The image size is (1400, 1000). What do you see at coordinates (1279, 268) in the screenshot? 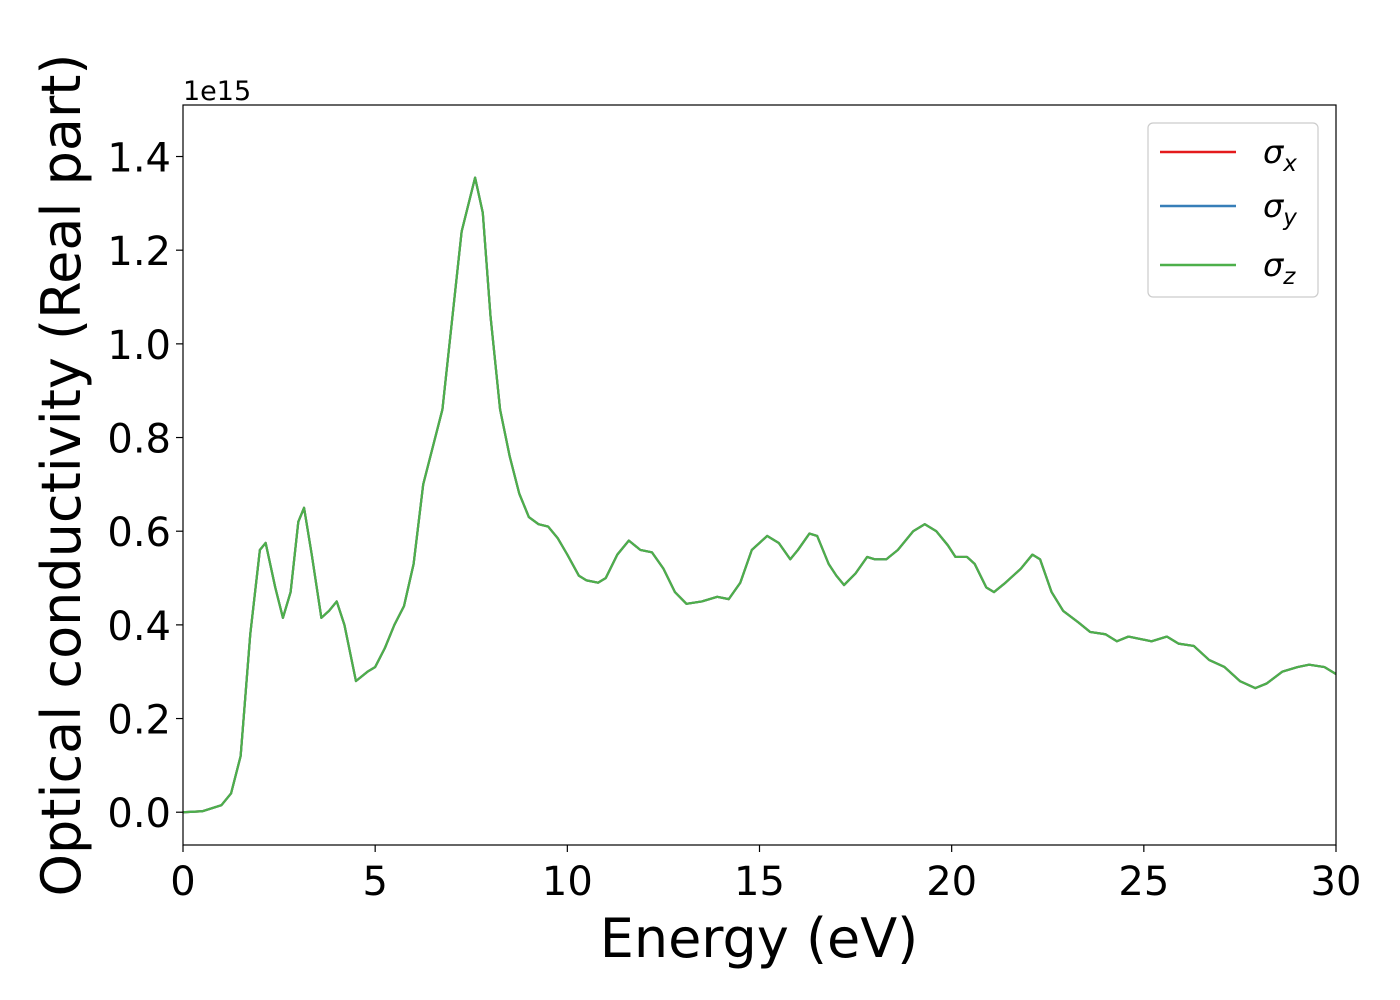
I see `legend-label: σz` at bounding box center [1279, 268].